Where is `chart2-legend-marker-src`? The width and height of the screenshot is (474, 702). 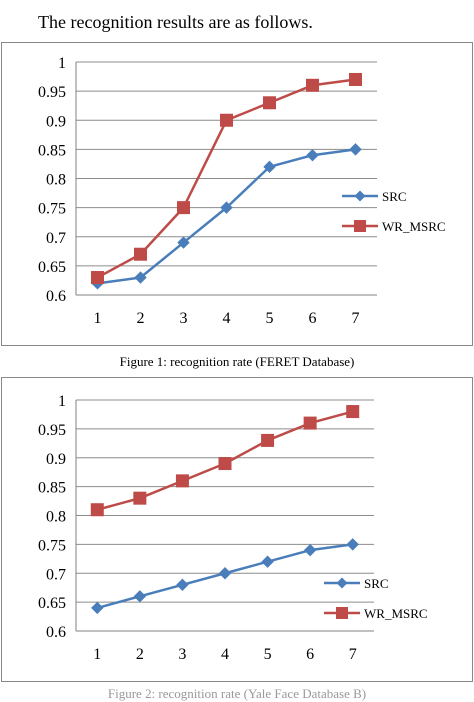
chart2-legend-marker-src is located at coordinates (342, 583).